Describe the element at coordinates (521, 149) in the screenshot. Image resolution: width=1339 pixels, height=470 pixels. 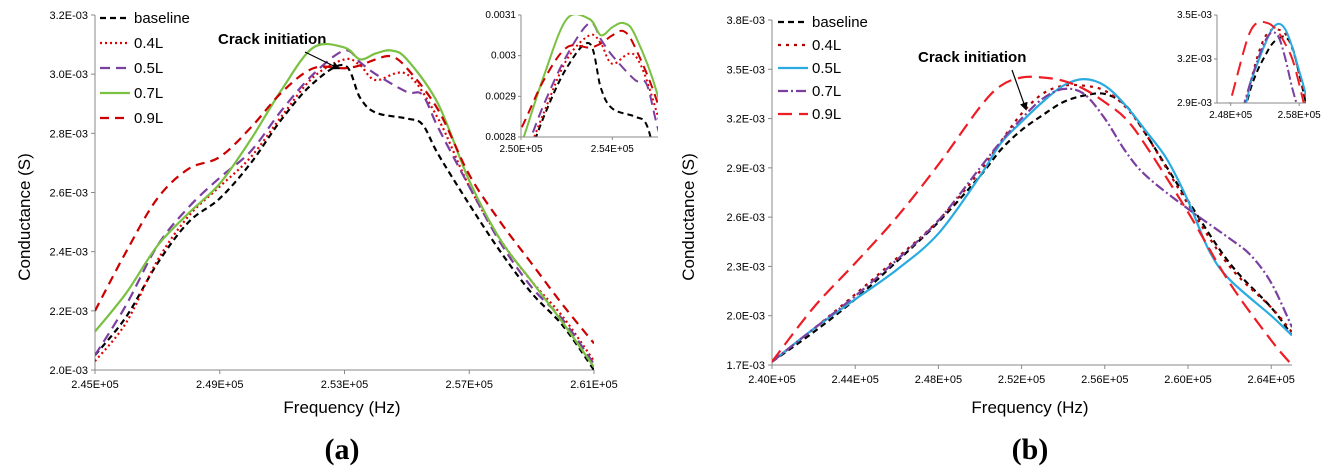
I see `inset-x-tick-label: 2.50E+05` at that location.